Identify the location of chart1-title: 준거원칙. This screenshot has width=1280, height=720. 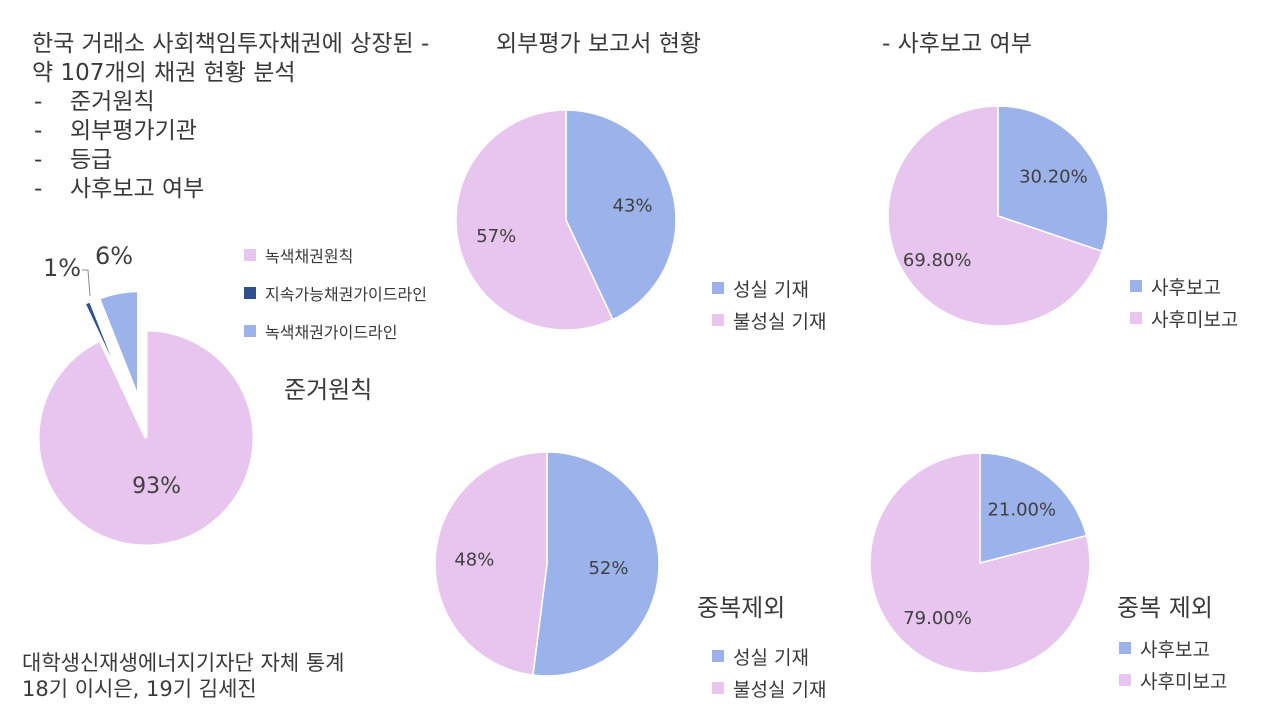
(328, 390).